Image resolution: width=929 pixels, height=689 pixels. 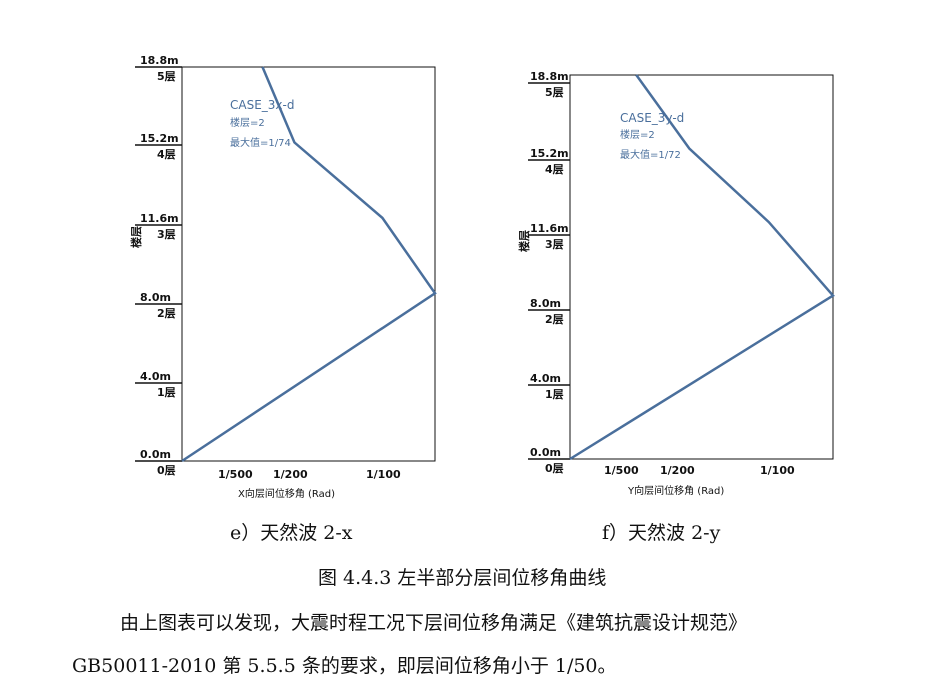 What do you see at coordinates (652, 118) in the screenshot?
I see `legend-series-name: CASE_3y-d` at bounding box center [652, 118].